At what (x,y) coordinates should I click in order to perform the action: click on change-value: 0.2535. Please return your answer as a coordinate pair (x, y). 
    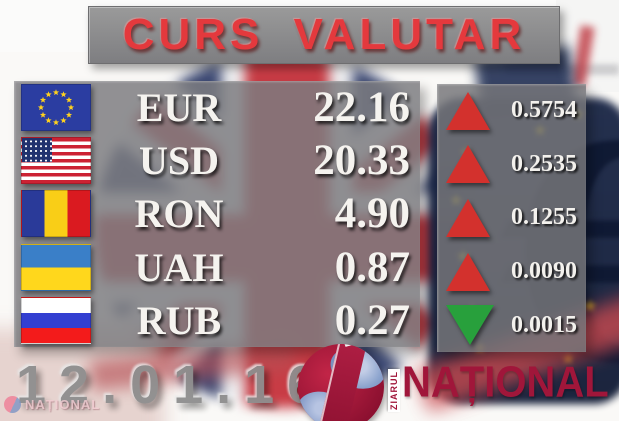
    Looking at the image, I should click on (544, 163).